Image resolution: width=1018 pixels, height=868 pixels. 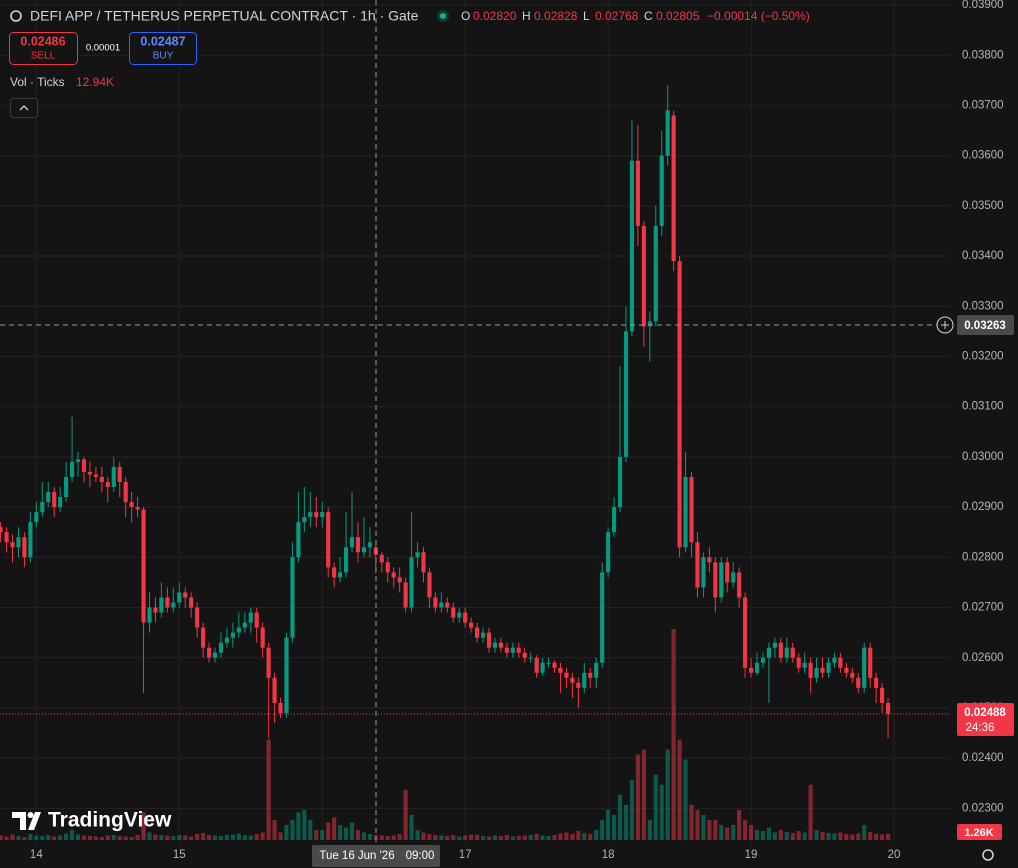 I want to click on y-tick-label: 0.03900, so click(x=983, y=5).